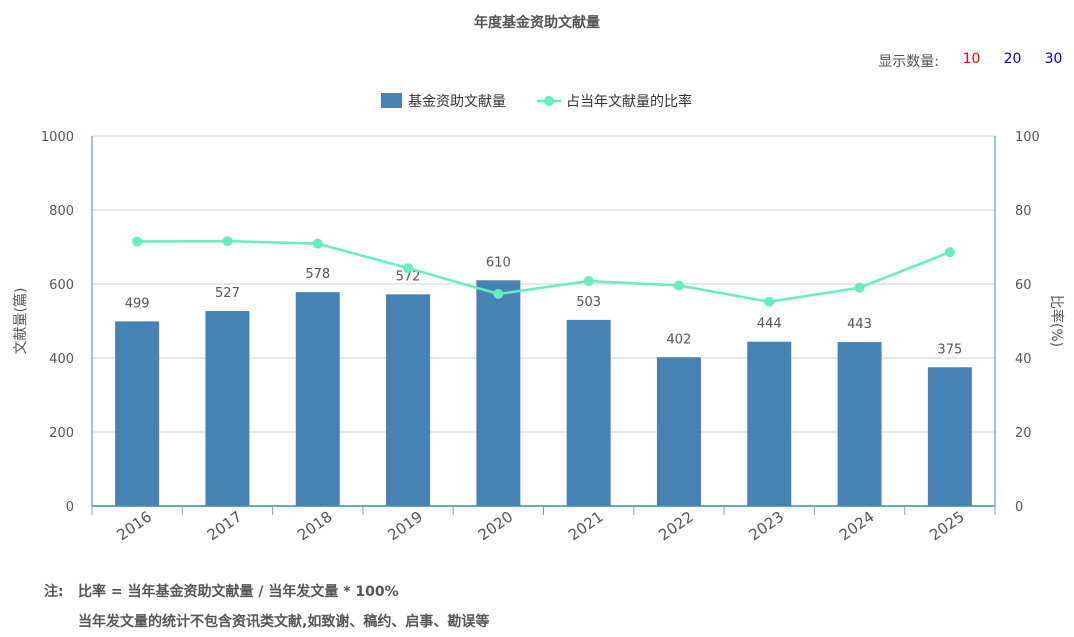 Image resolution: width=1074 pixels, height=637 pixels. I want to click on y-tick-label: 800, so click(61, 211).